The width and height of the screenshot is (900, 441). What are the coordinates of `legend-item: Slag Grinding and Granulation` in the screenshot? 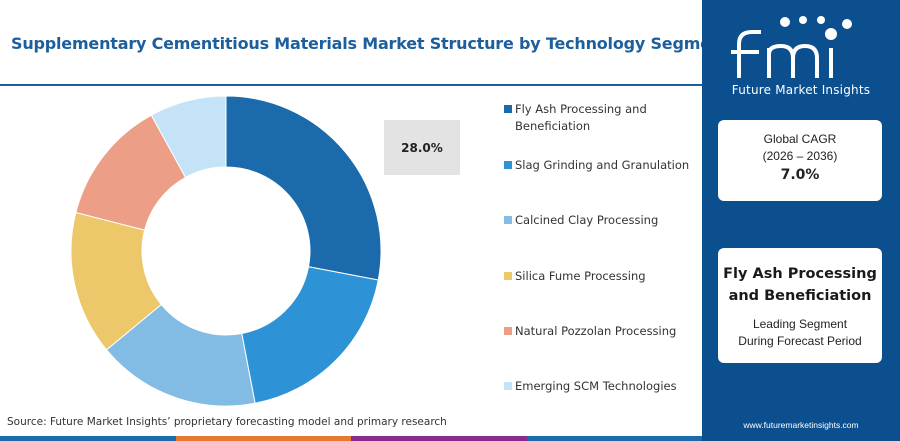 It's located at (602, 165).